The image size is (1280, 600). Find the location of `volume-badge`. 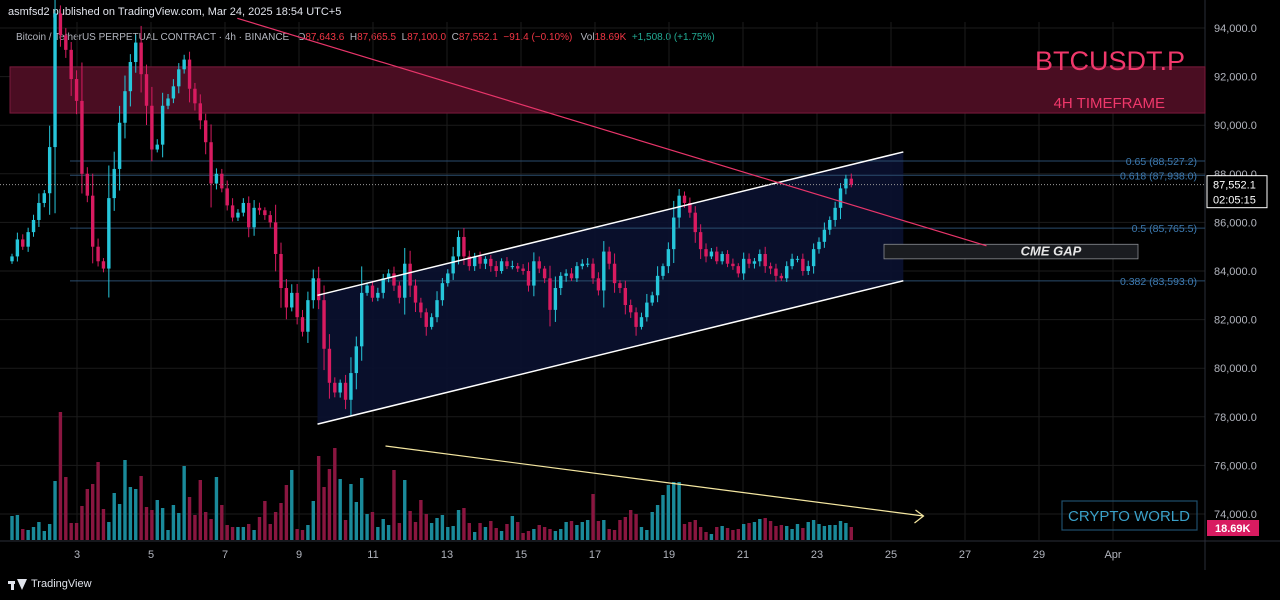

volume-badge is located at coordinates (1233, 528).